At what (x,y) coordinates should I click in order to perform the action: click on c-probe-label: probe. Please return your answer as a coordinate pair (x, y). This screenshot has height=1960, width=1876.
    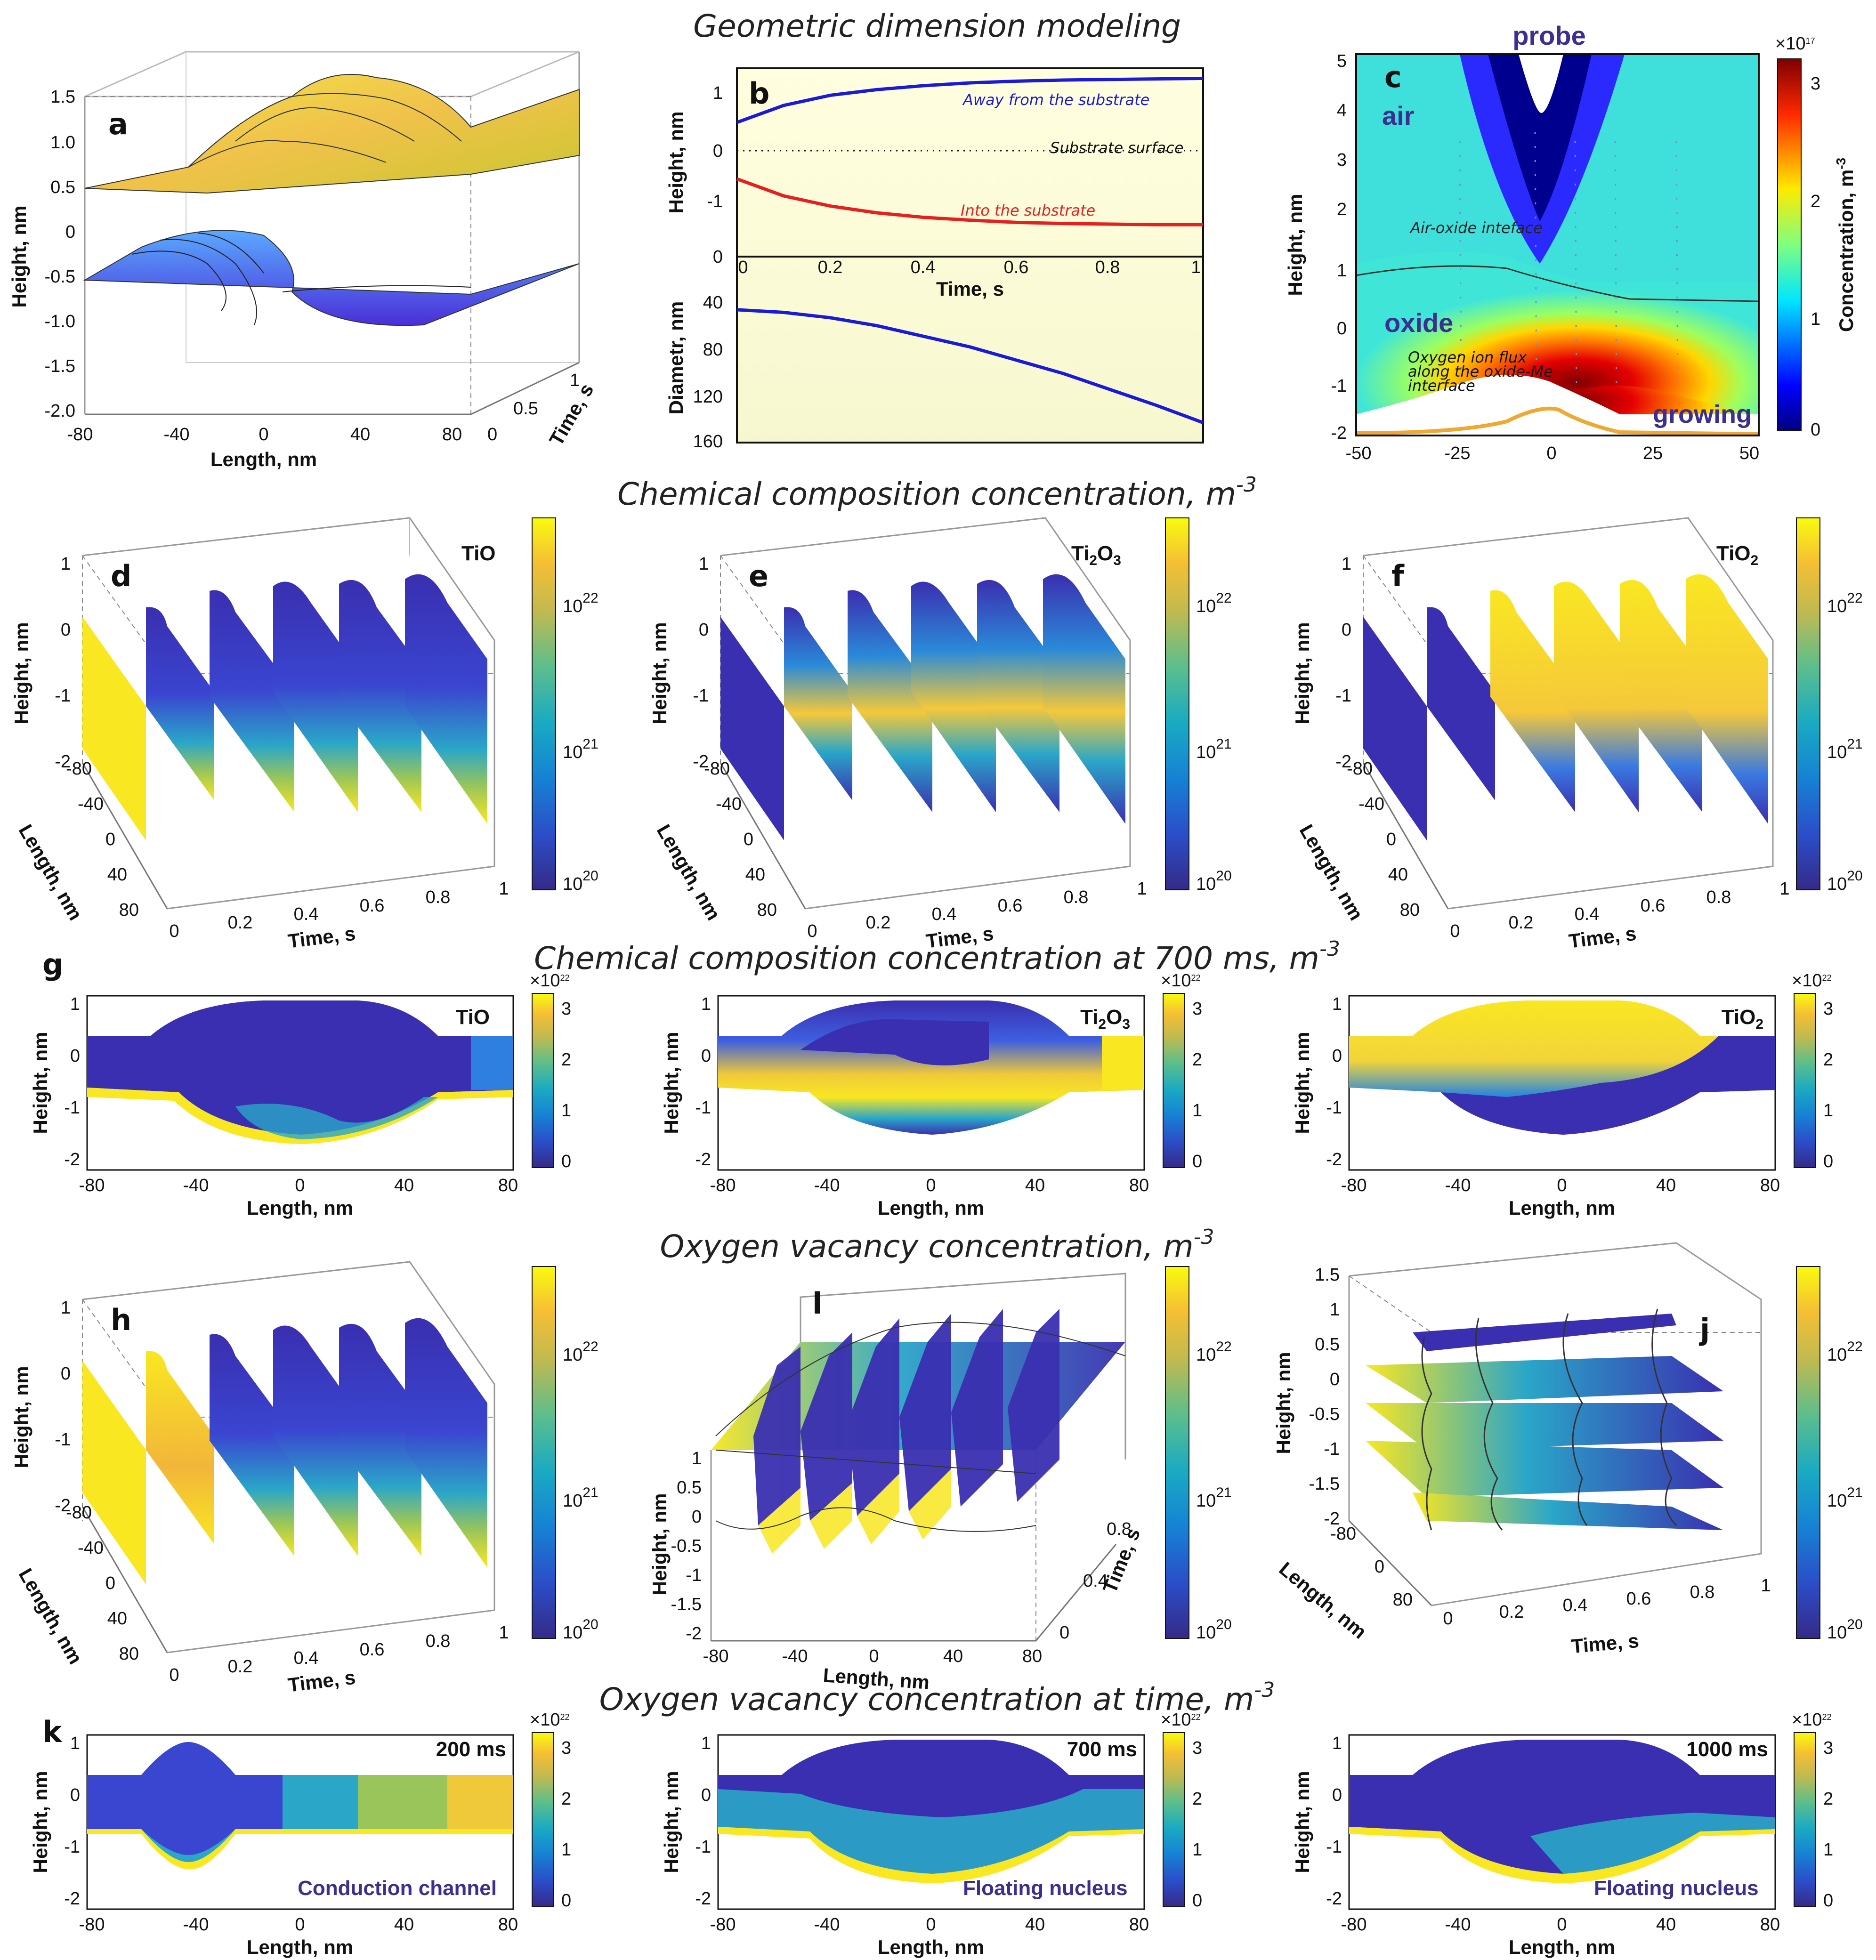
    Looking at the image, I should click on (1549, 35).